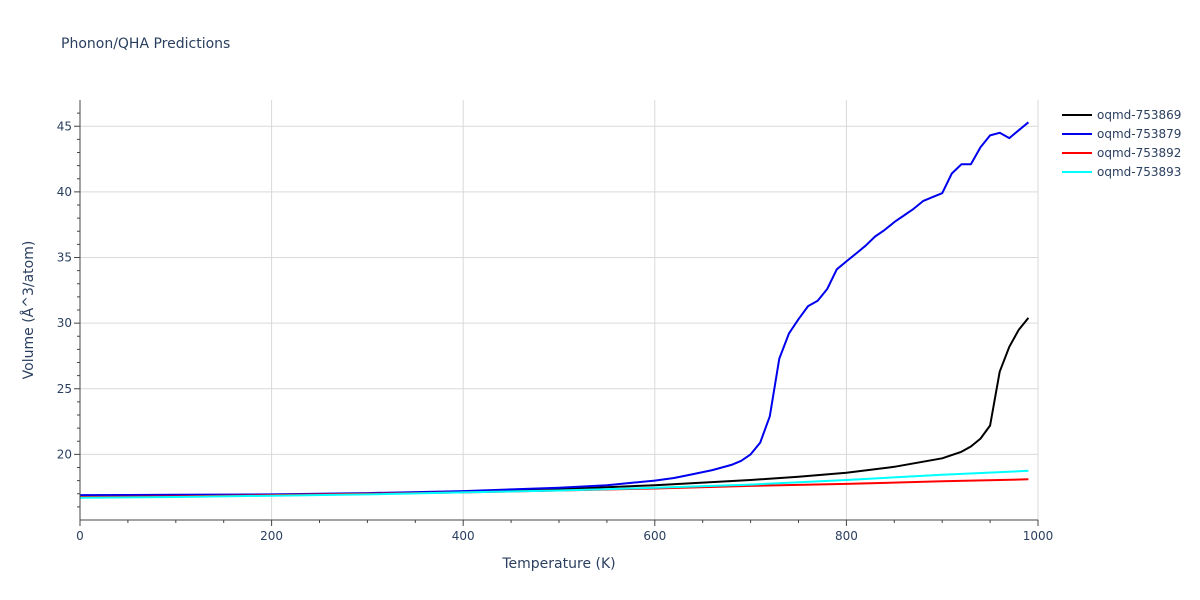  What do you see at coordinates (64, 323) in the screenshot?
I see `y-tick-label: 30` at bounding box center [64, 323].